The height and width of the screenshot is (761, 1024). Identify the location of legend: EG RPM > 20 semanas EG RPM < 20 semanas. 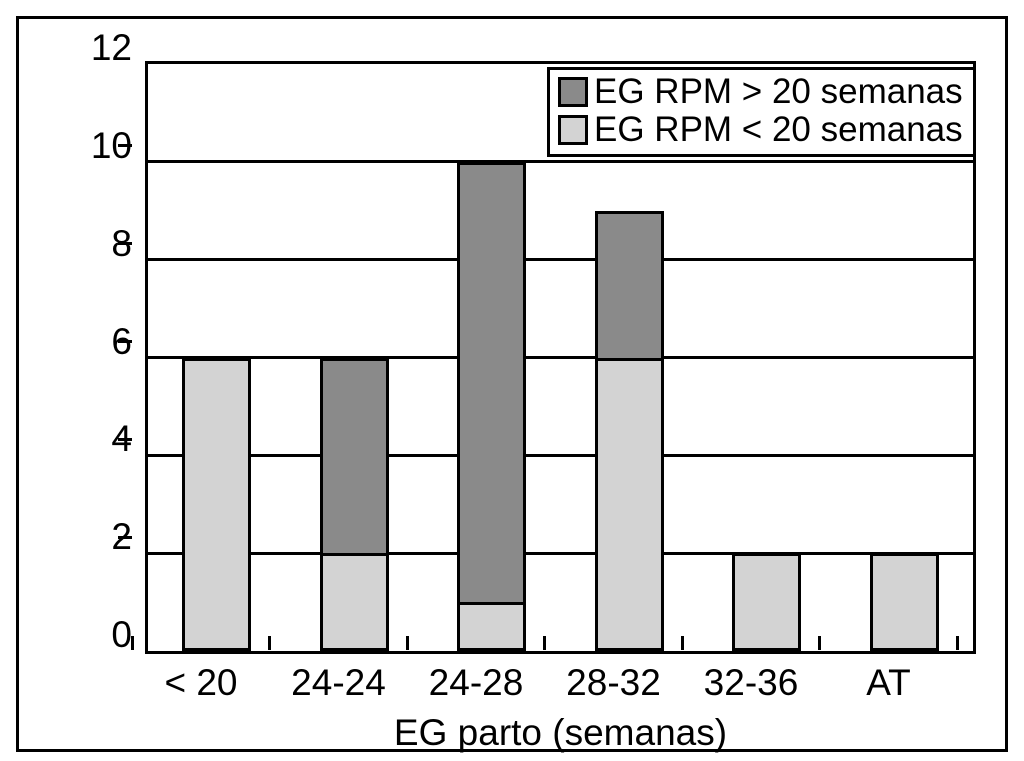
(761, 112).